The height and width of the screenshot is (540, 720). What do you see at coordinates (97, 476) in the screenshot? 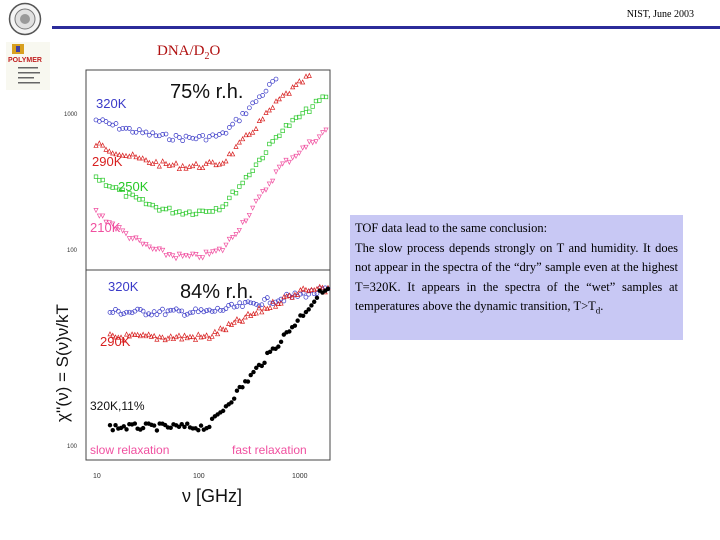
I see `xtick-10: 10` at bounding box center [97, 476].